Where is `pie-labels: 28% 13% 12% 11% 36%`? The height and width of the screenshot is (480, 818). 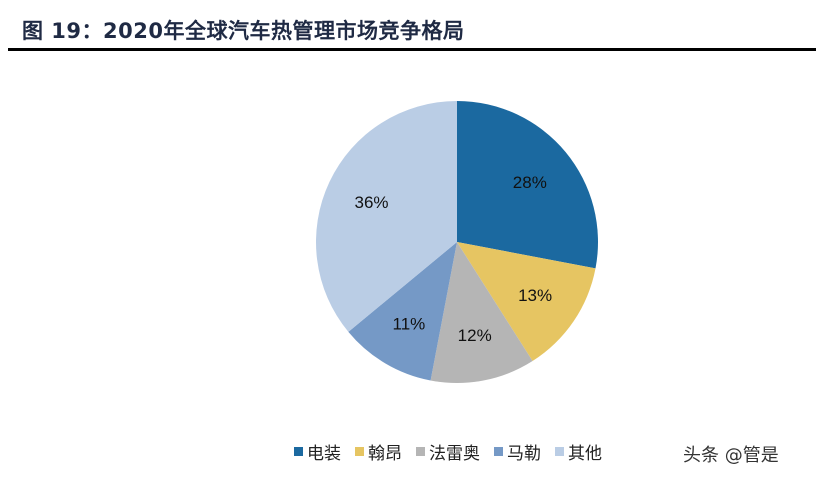
pie-labels: 28% 13% 12% 11% 36% is located at coordinates (453, 259).